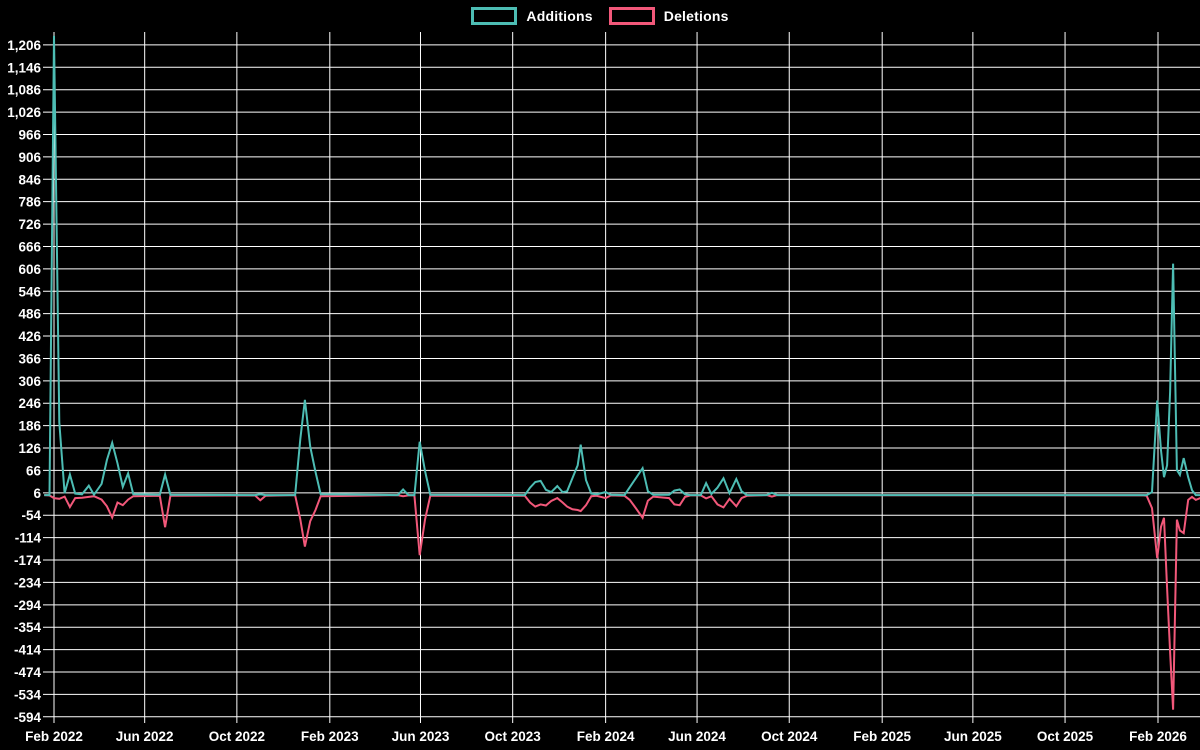  What do you see at coordinates (28, 694) in the screenshot?
I see `y-tick-label: -534` at bounding box center [28, 694].